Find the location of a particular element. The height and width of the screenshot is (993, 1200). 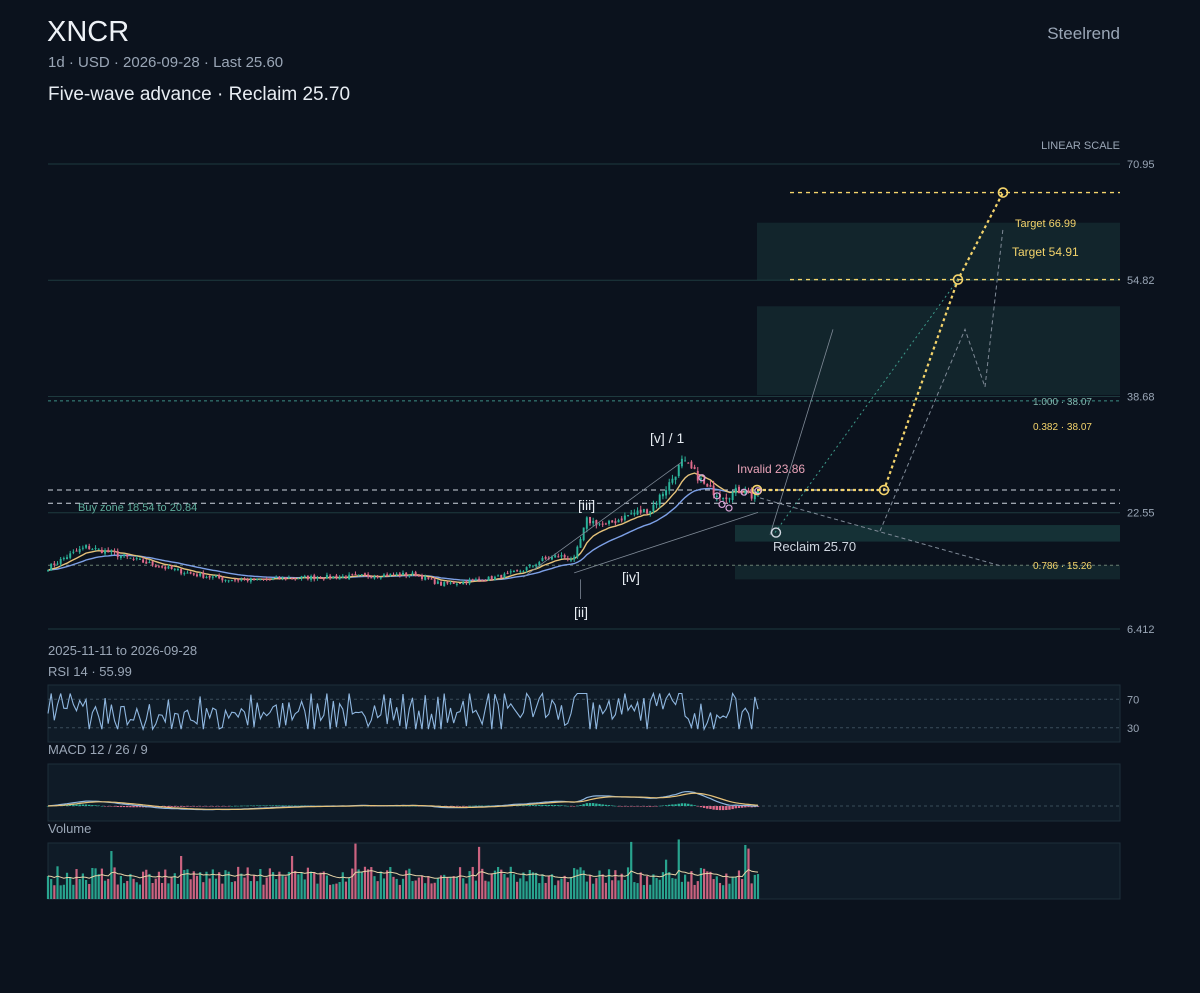

wave-label-iv: [iv] is located at coordinates (631, 577).